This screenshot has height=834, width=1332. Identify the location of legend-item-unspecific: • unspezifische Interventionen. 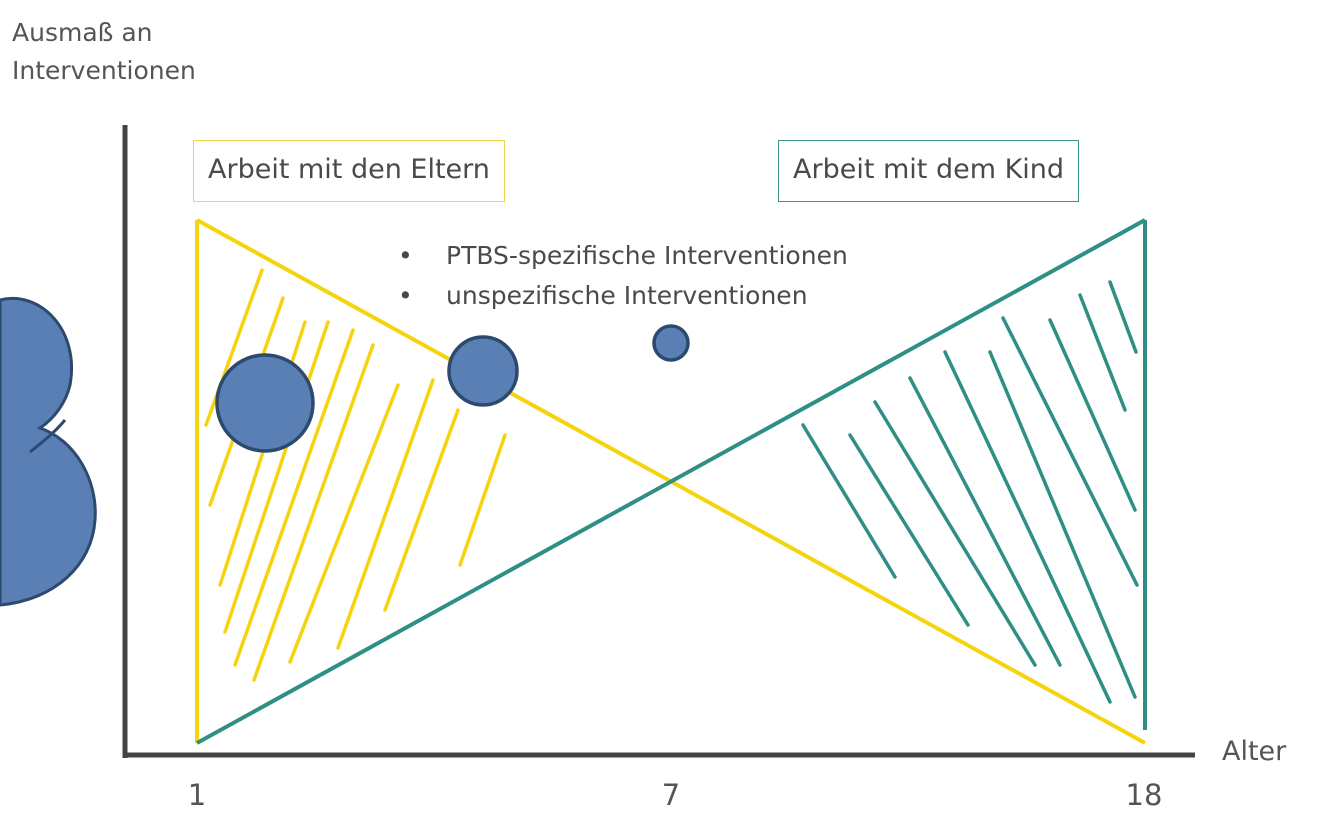
(623, 296).